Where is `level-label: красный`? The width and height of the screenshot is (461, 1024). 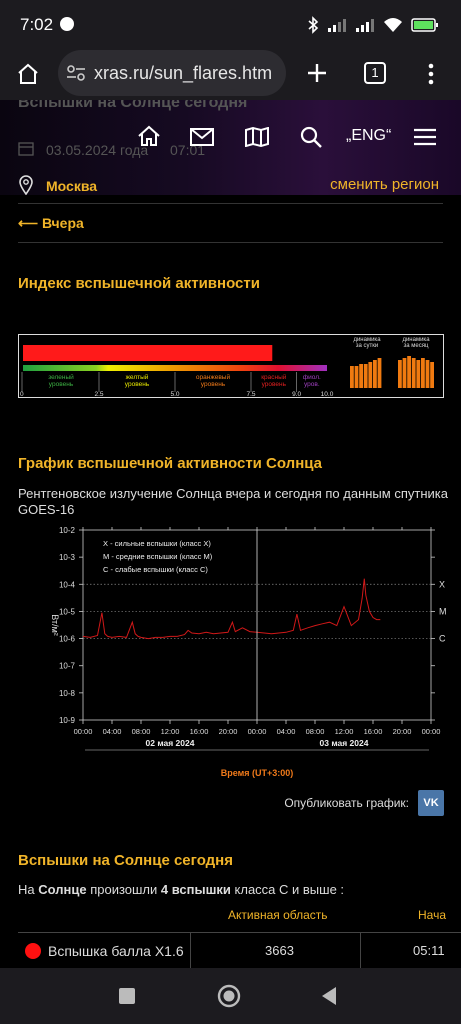
level-label: красный is located at coordinates (274, 377).